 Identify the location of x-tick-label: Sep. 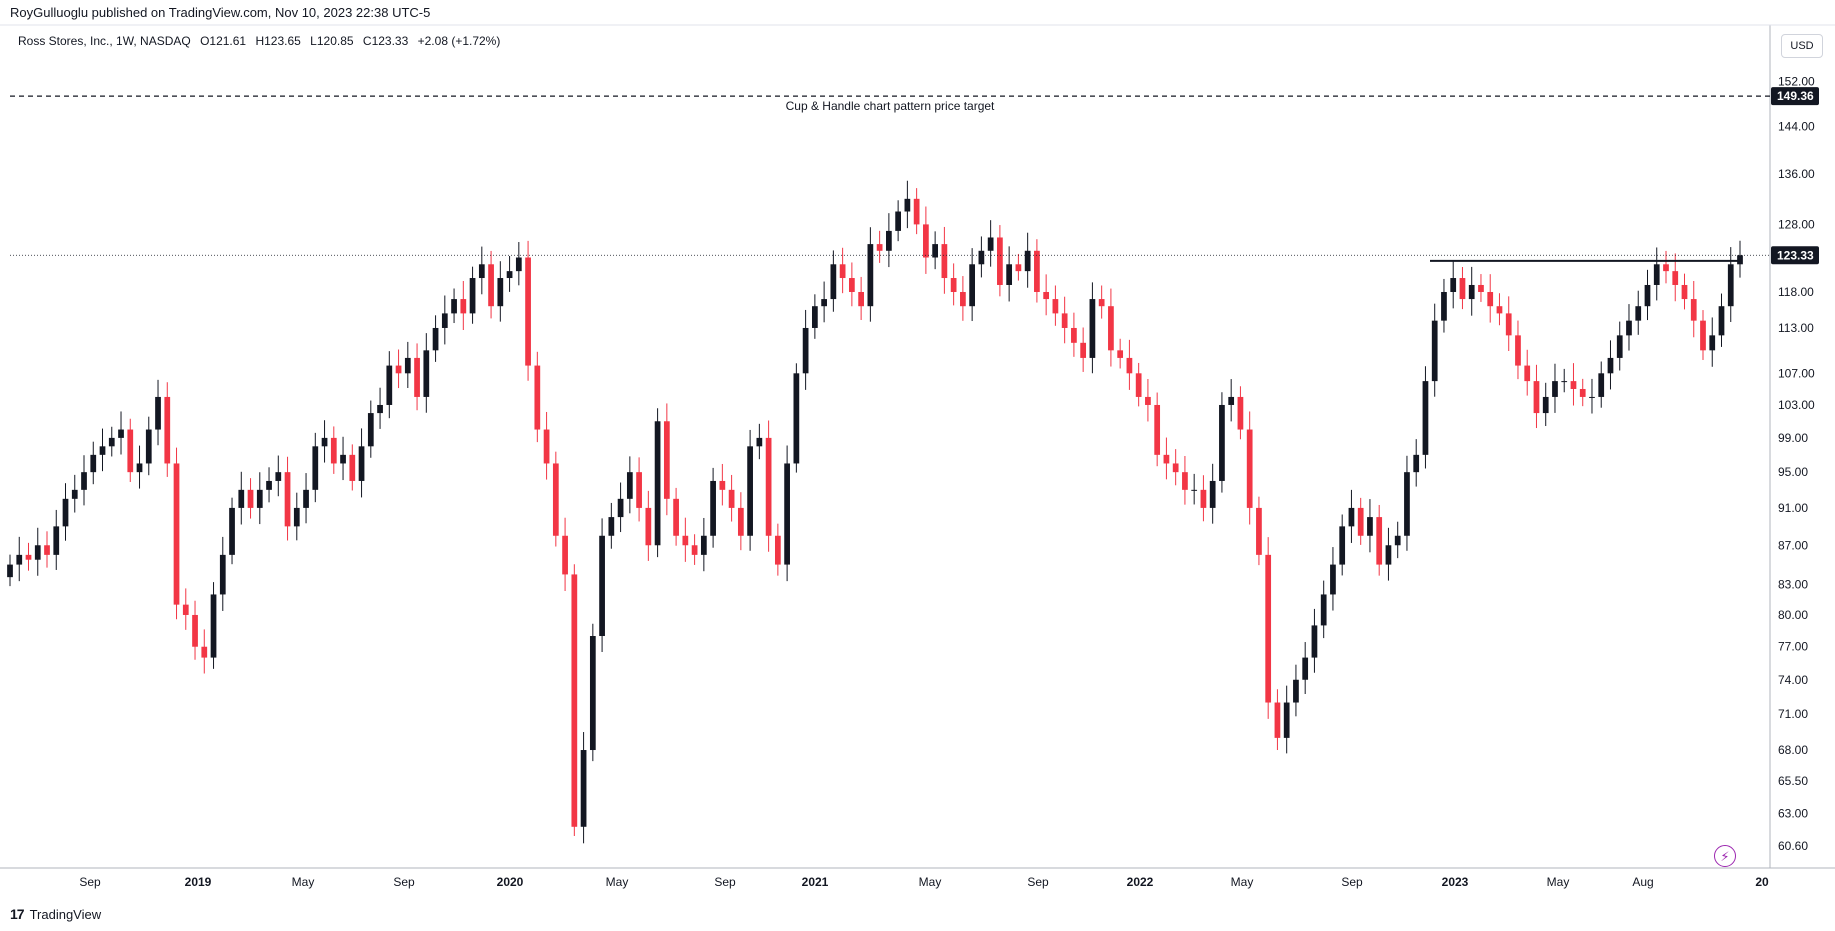
(1352, 882).